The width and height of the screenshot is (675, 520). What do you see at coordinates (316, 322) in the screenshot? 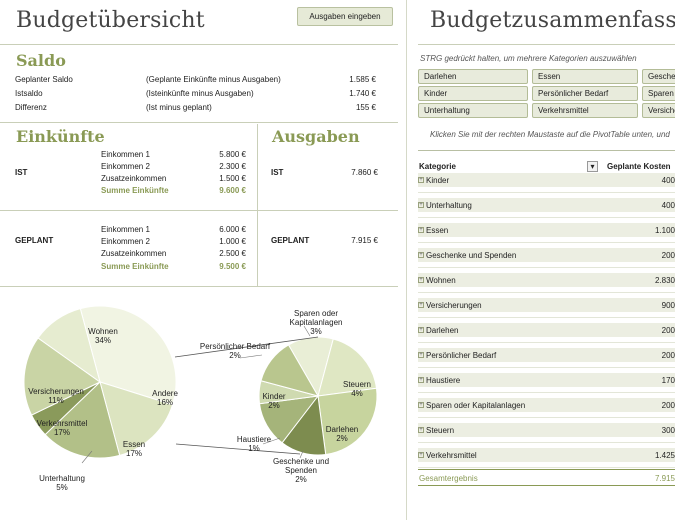
I see `pie-label-sparen: Sparen oder Kapitalanlagen 3%` at bounding box center [316, 322].